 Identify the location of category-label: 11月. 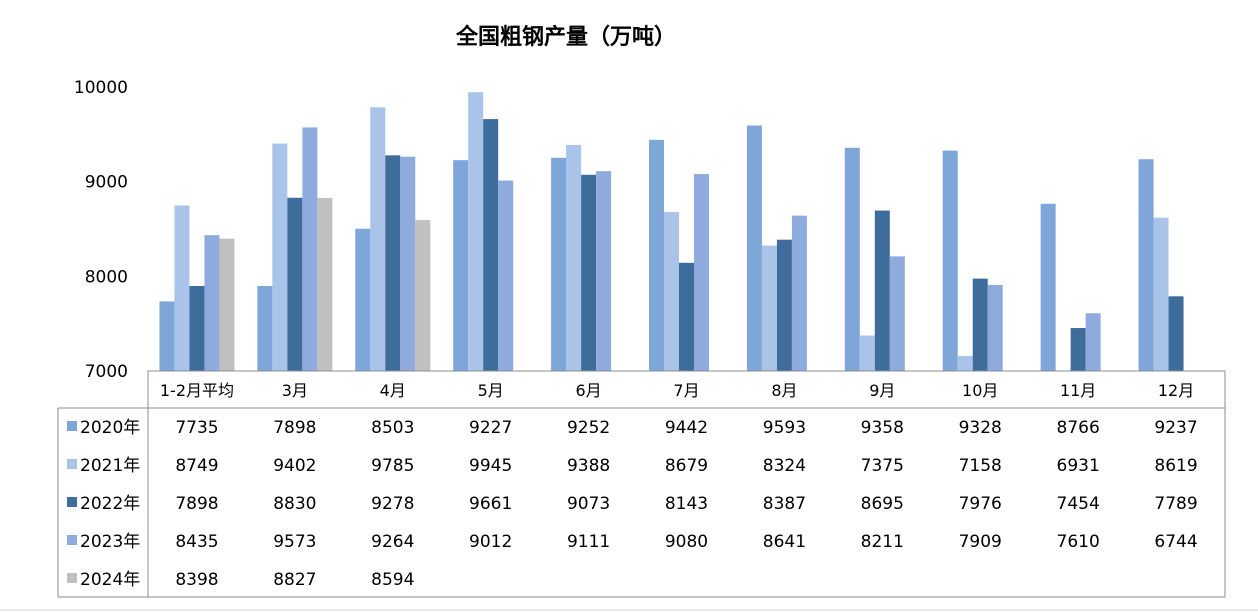
(1078, 390).